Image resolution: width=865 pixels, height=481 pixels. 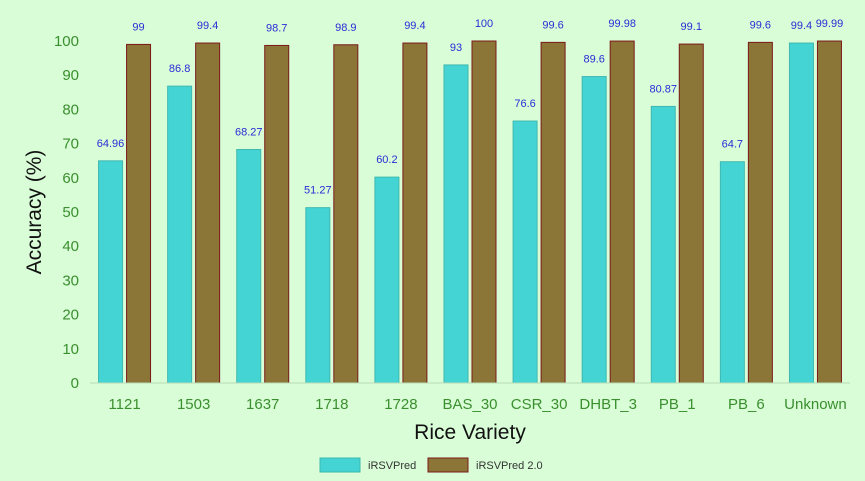 I want to click on x-tick-label: 1121, so click(x=124, y=404).